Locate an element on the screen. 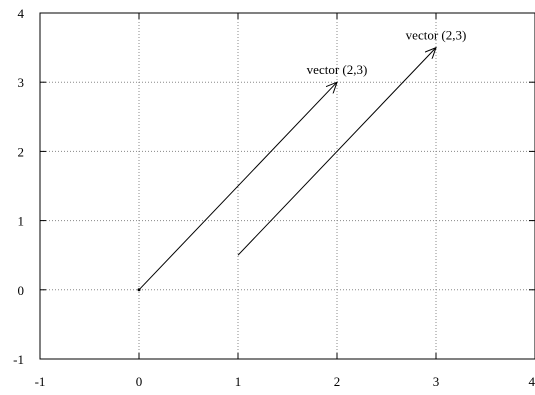  x-tick-label: 3 is located at coordinates (436, 381).